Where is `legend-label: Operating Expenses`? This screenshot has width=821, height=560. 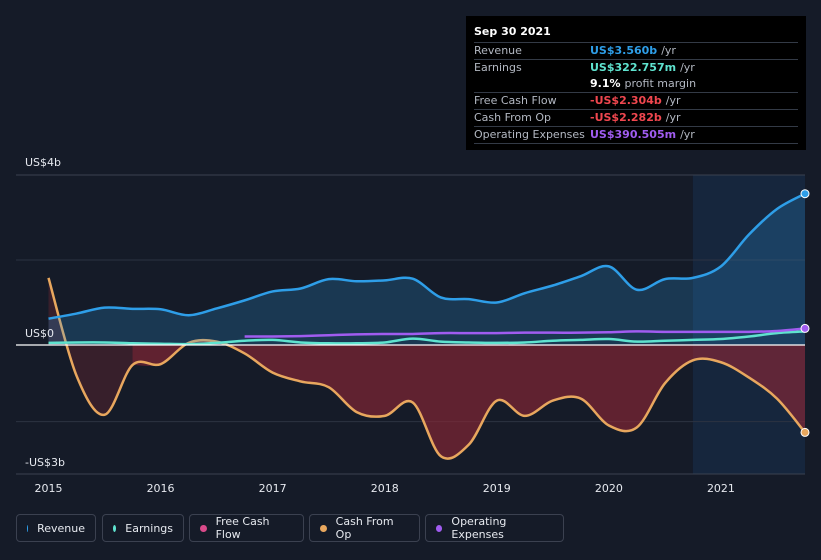 legend-label: Operating Expenses is located at coordinates (479, 528).